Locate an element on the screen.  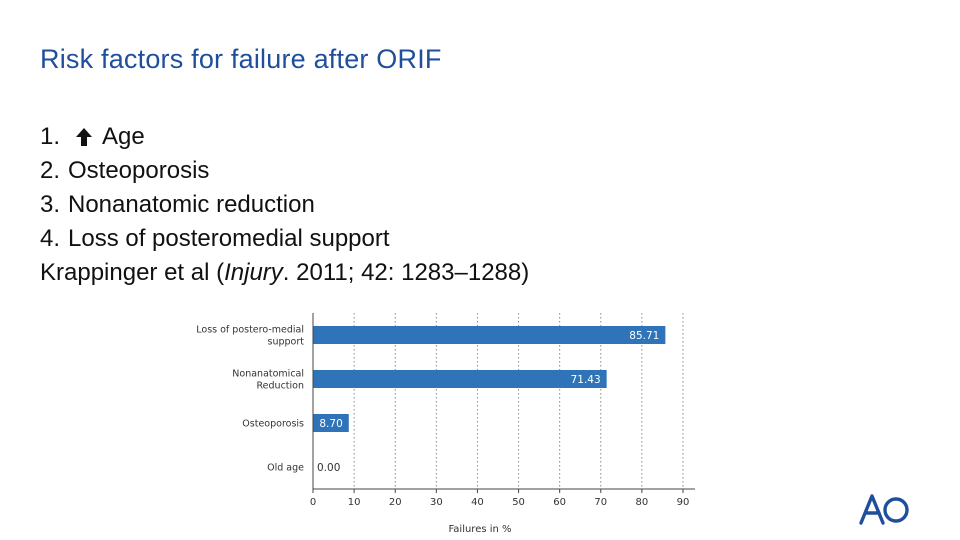
slide-title: Risk factors for failure after ORIF is located at coordinates (241, 59).